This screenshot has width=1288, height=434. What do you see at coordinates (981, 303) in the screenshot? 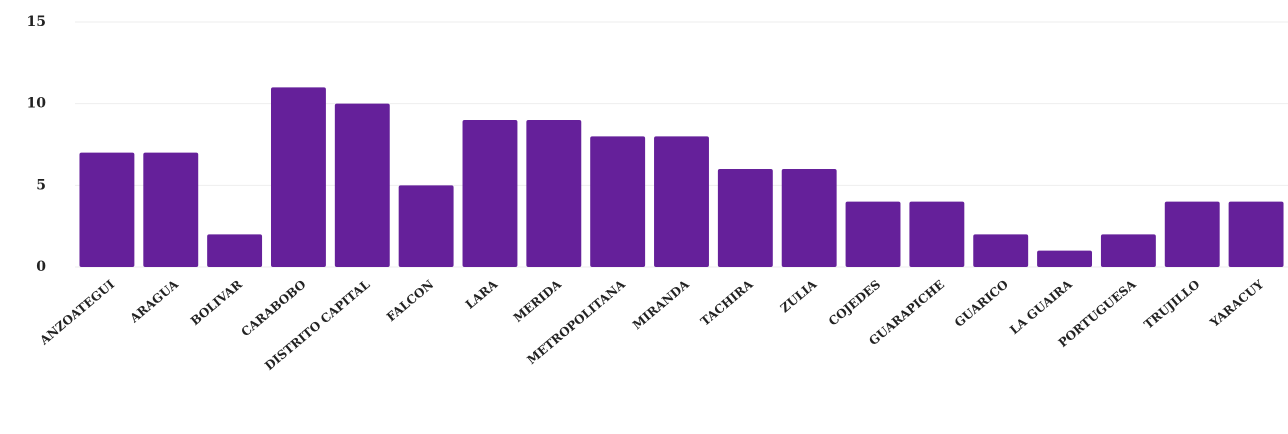
I see `x-tick-label: GUARICO` at bounding box center [981, 303].